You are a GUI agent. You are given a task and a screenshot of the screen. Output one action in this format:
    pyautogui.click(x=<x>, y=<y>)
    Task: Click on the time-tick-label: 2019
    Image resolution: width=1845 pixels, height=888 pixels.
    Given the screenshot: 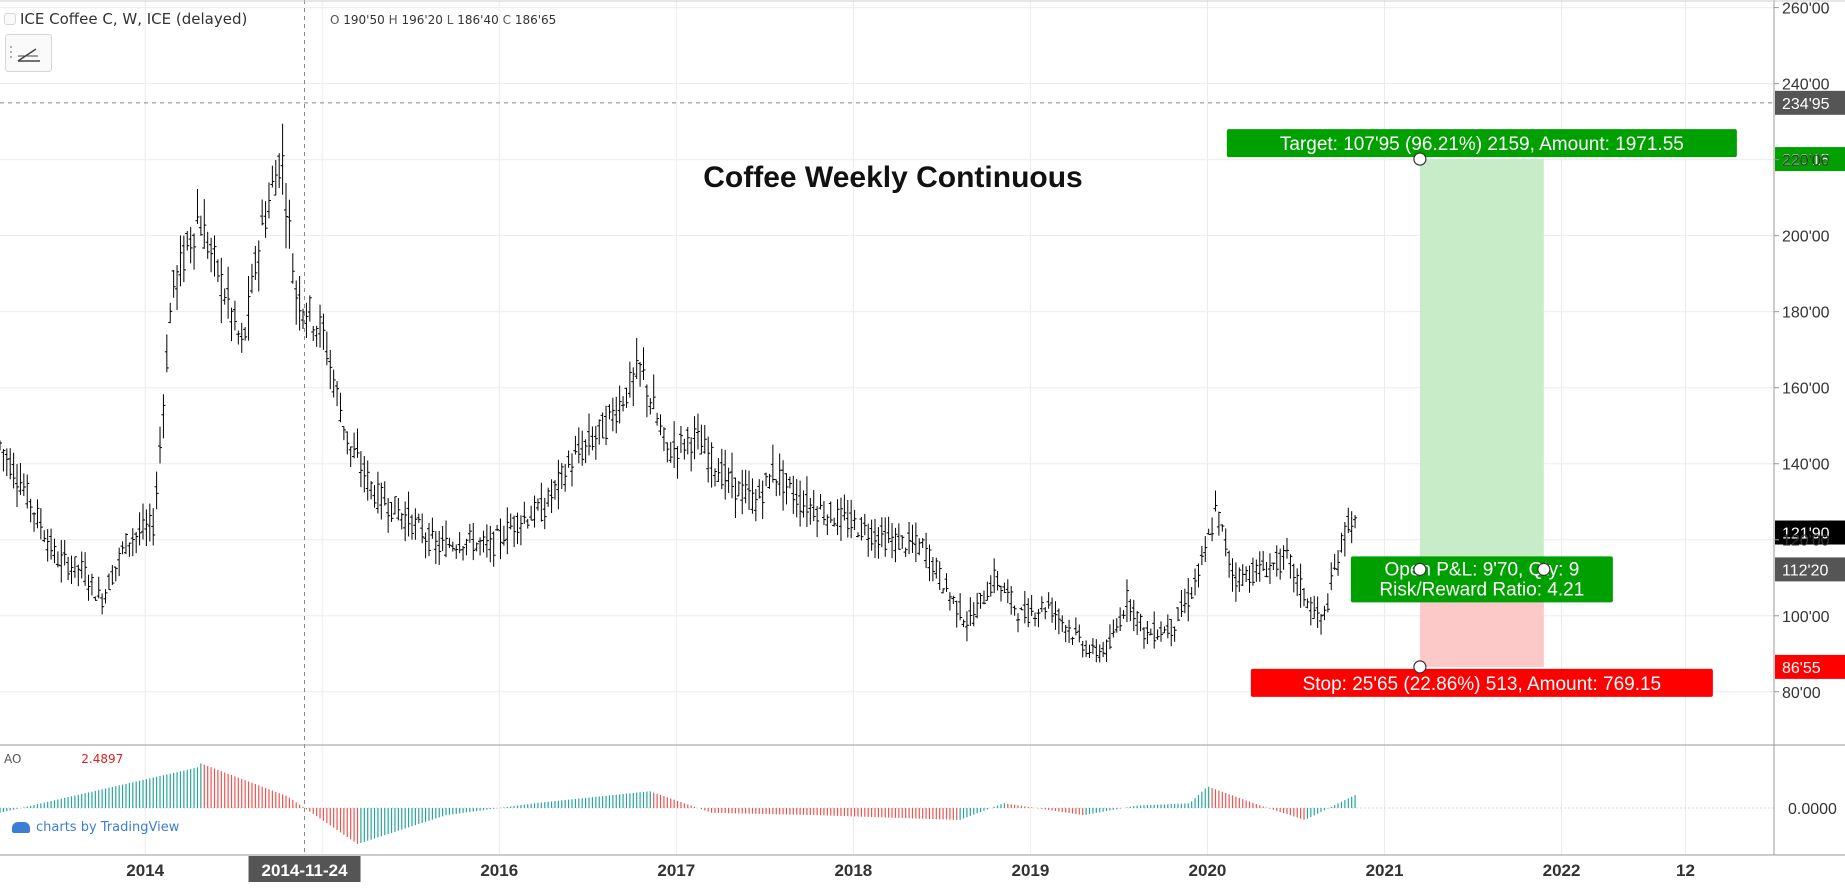 What is the action you would take?
    pyautogui.click(x=1030, y=870)
    